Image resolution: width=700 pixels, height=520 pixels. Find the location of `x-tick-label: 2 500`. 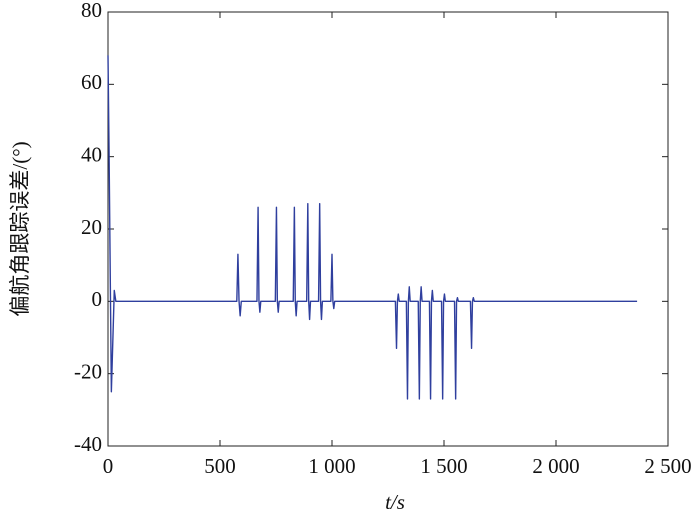

x-tick-label: 2 500 is located at coordinates (667, 466).